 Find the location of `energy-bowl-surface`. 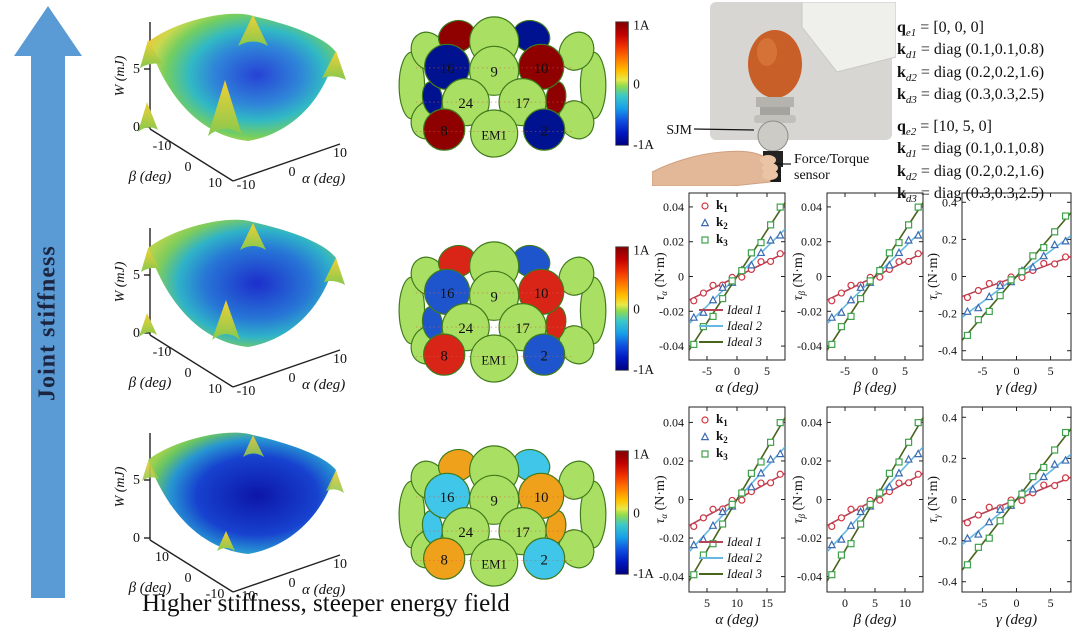

energy-bowl-surface is located at coordinates (242, 283).